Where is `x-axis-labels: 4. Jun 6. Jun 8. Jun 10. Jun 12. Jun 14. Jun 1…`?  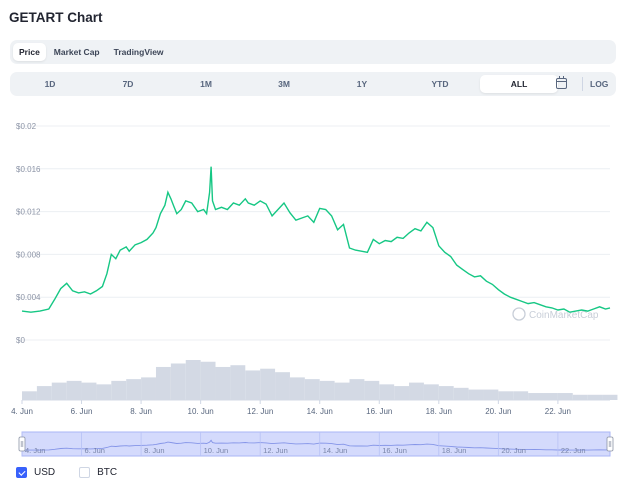
x-axis-labels: 4. Jun 6. Jun 8. Jun 10. Jun 12. Jun 14. Jun 1… is located at coordinates (291, 408).